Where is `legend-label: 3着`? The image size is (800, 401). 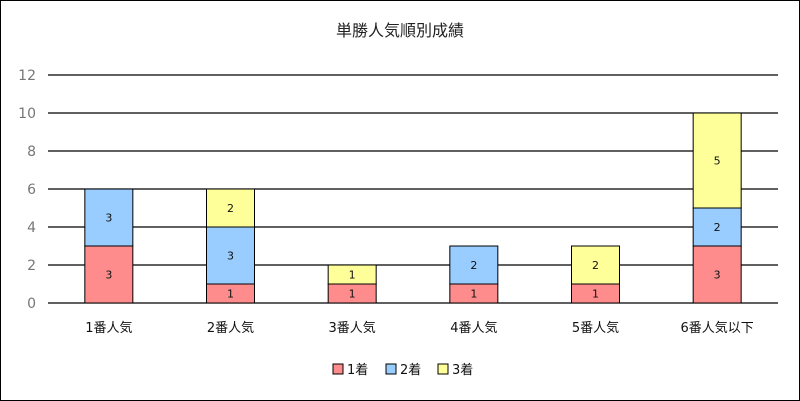 legend-label: 3着 is located at coordinates (462, 370).